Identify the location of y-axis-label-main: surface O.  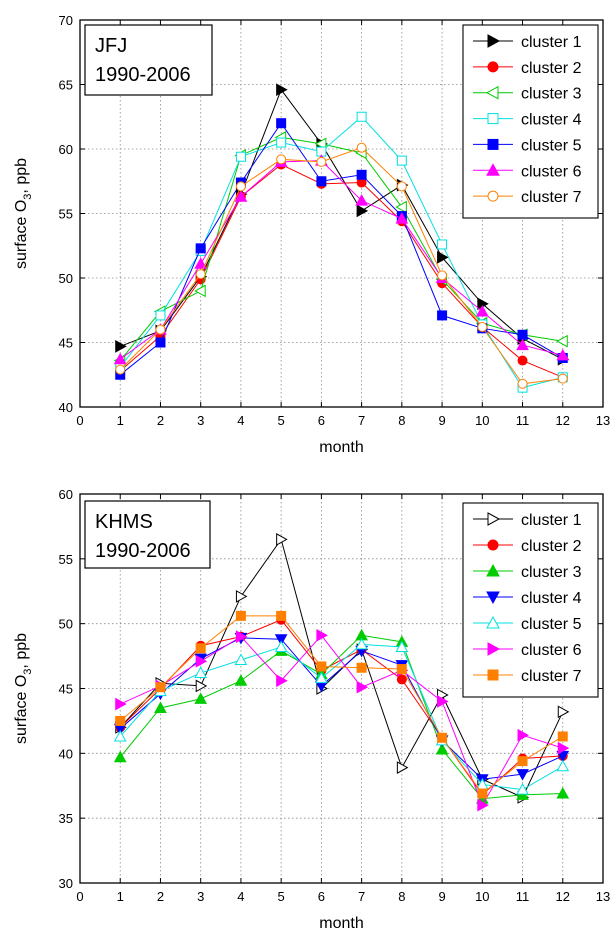
(21, 234).